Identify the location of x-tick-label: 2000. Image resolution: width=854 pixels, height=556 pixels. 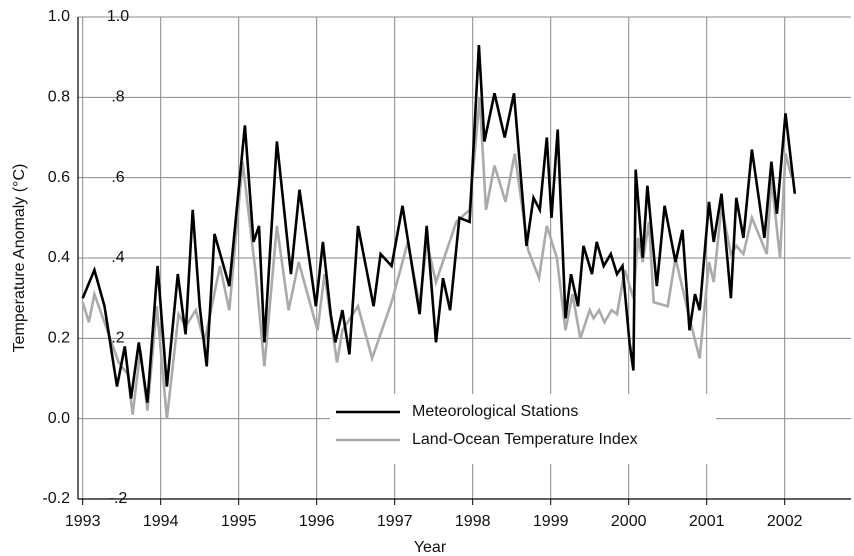
(629, 521).